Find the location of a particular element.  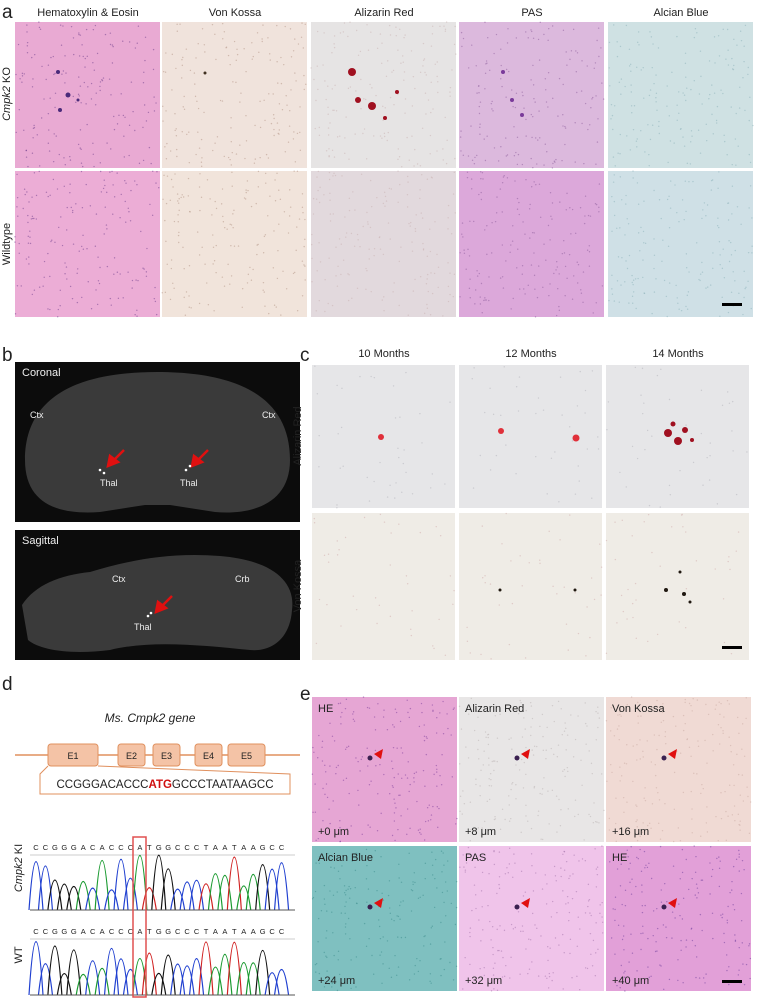

peak is located at coordinates (64, 984).